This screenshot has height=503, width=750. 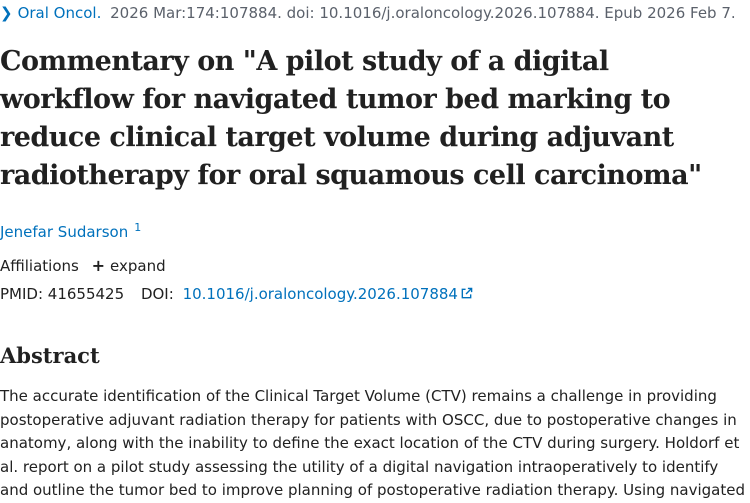 I want to click on expand-label: expand, so click(x=138, y=266).